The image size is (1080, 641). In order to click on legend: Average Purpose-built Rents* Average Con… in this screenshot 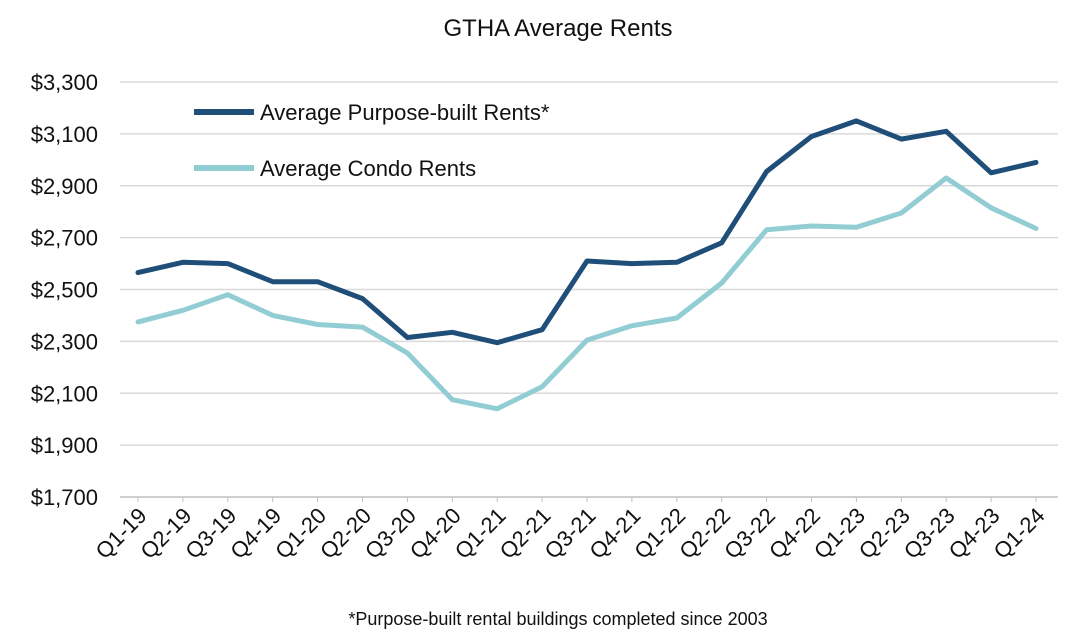, I will do `click(372, 140)`.